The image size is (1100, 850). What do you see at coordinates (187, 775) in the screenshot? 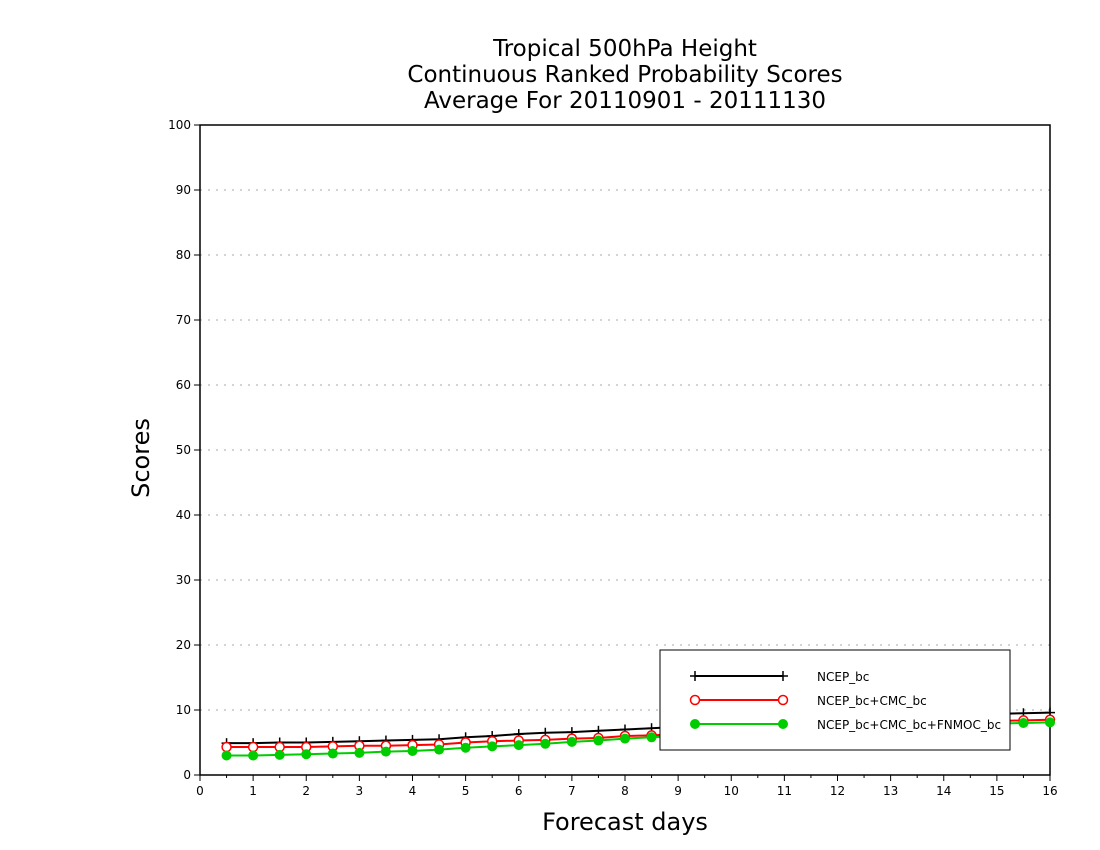
I see `y-tick-label-0: 0` at bounding box center [187, 775].